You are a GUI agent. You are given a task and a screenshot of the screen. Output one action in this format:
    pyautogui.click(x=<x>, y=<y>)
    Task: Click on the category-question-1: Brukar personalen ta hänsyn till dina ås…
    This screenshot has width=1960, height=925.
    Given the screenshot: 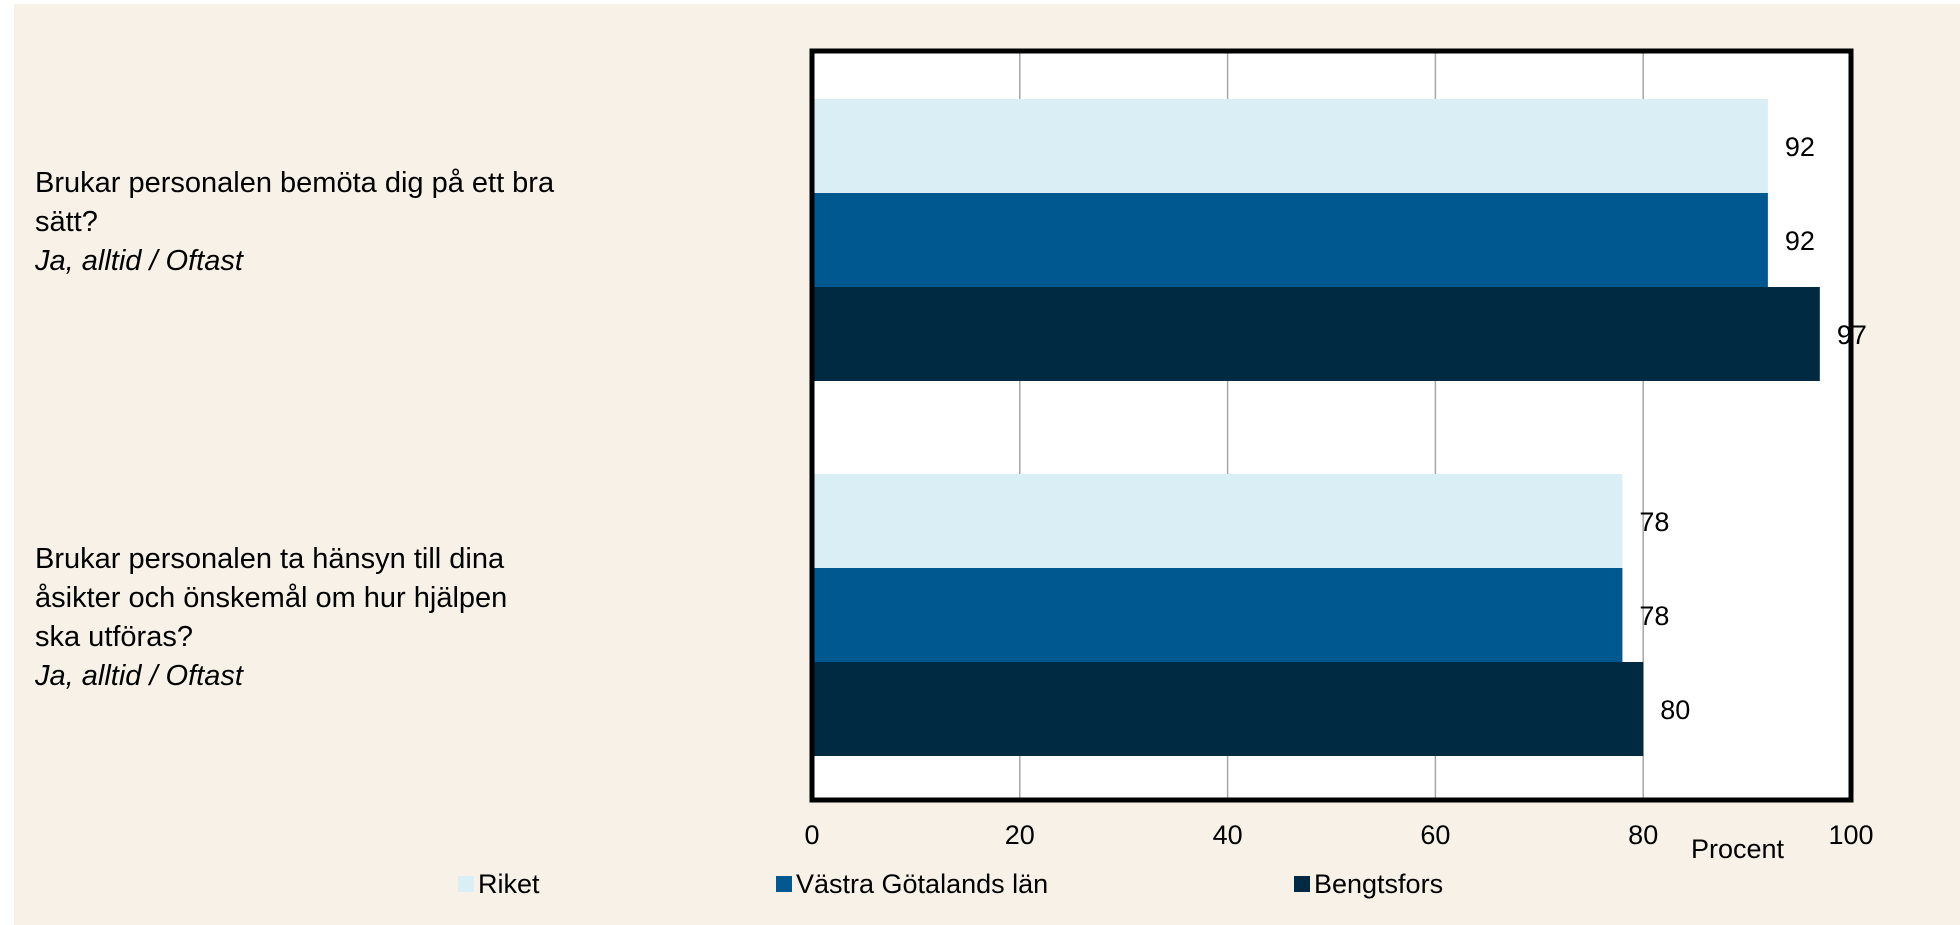 What is the action you would take?
    pyautogui.click(x=271, y=598)
    